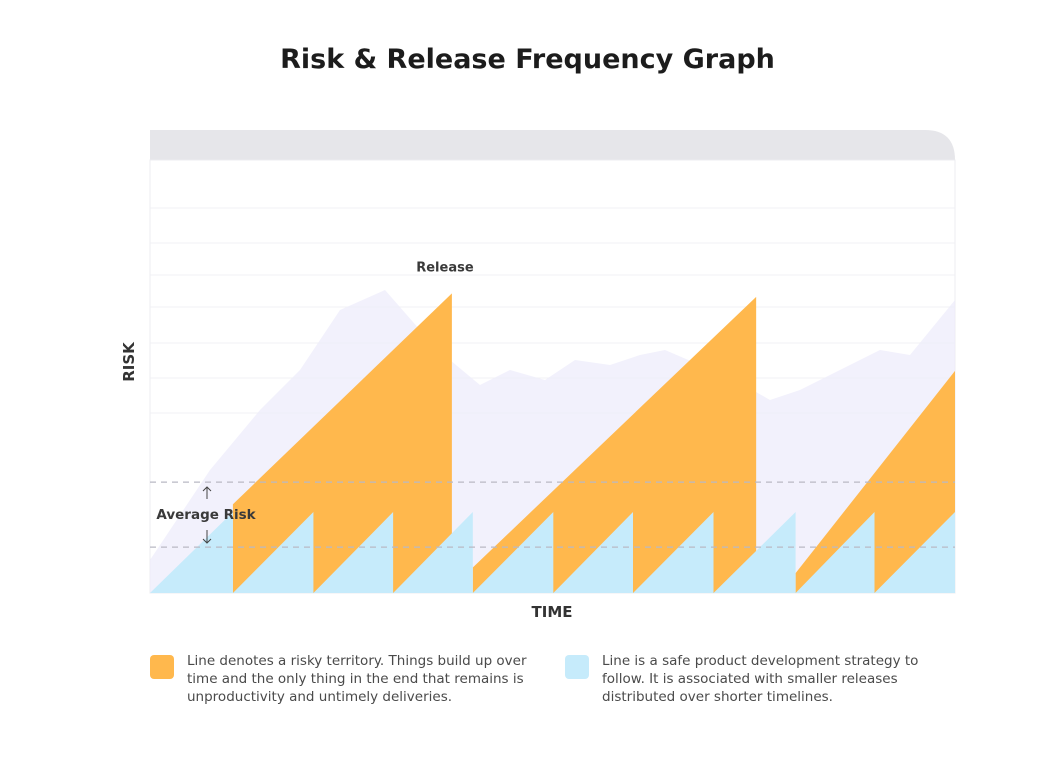  I want to click on arrow-up-icon, so click(207, 492).